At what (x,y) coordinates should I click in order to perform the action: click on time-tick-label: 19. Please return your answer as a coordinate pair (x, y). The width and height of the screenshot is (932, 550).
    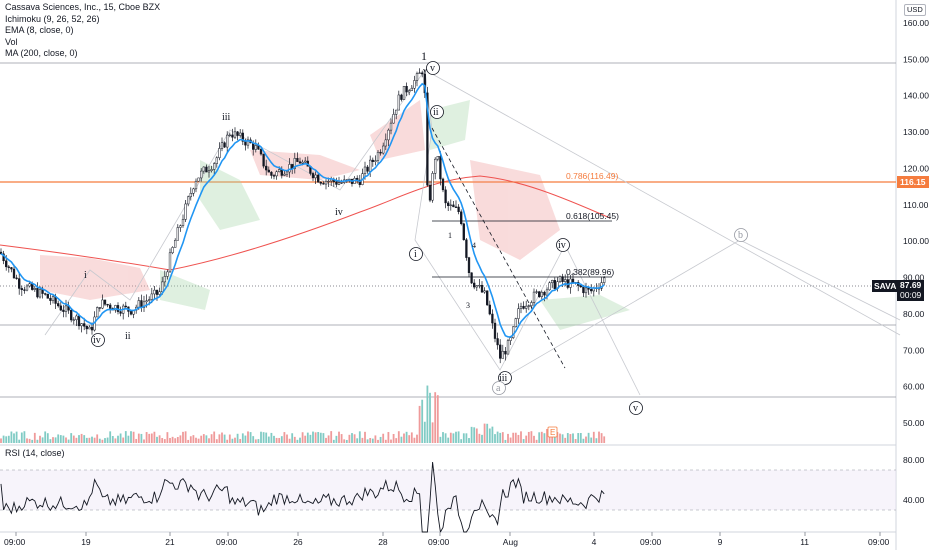
    Looking at the image, I should click on (86, 542).